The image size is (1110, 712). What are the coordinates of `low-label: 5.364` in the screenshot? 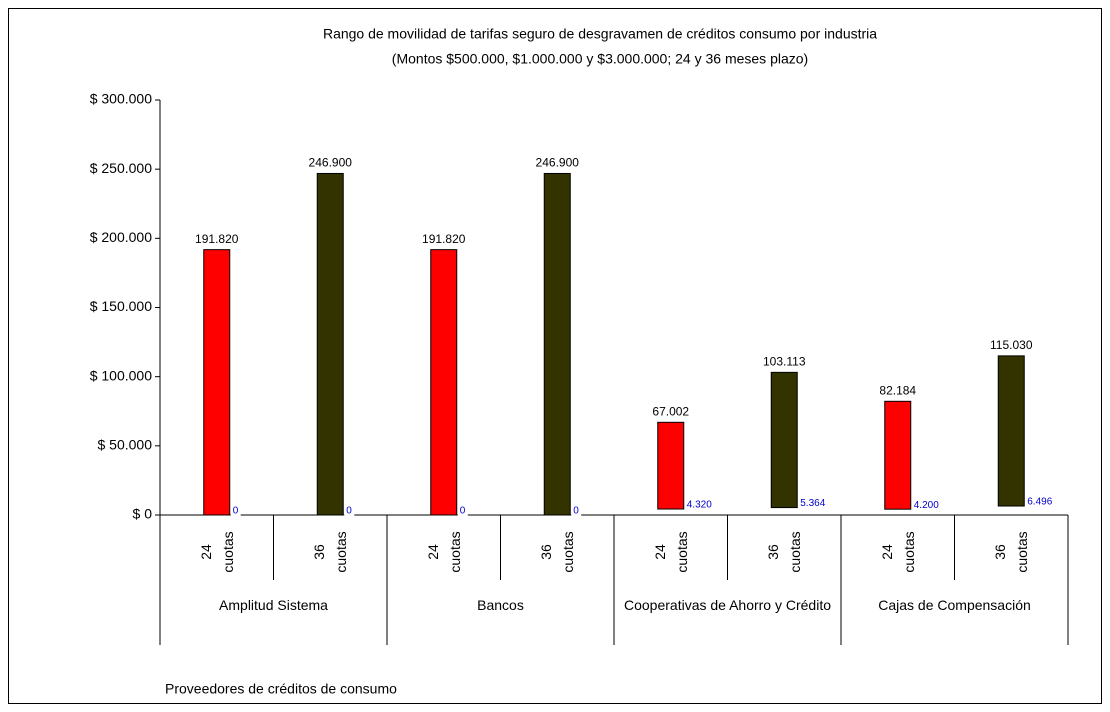 It's located at (812, 503).